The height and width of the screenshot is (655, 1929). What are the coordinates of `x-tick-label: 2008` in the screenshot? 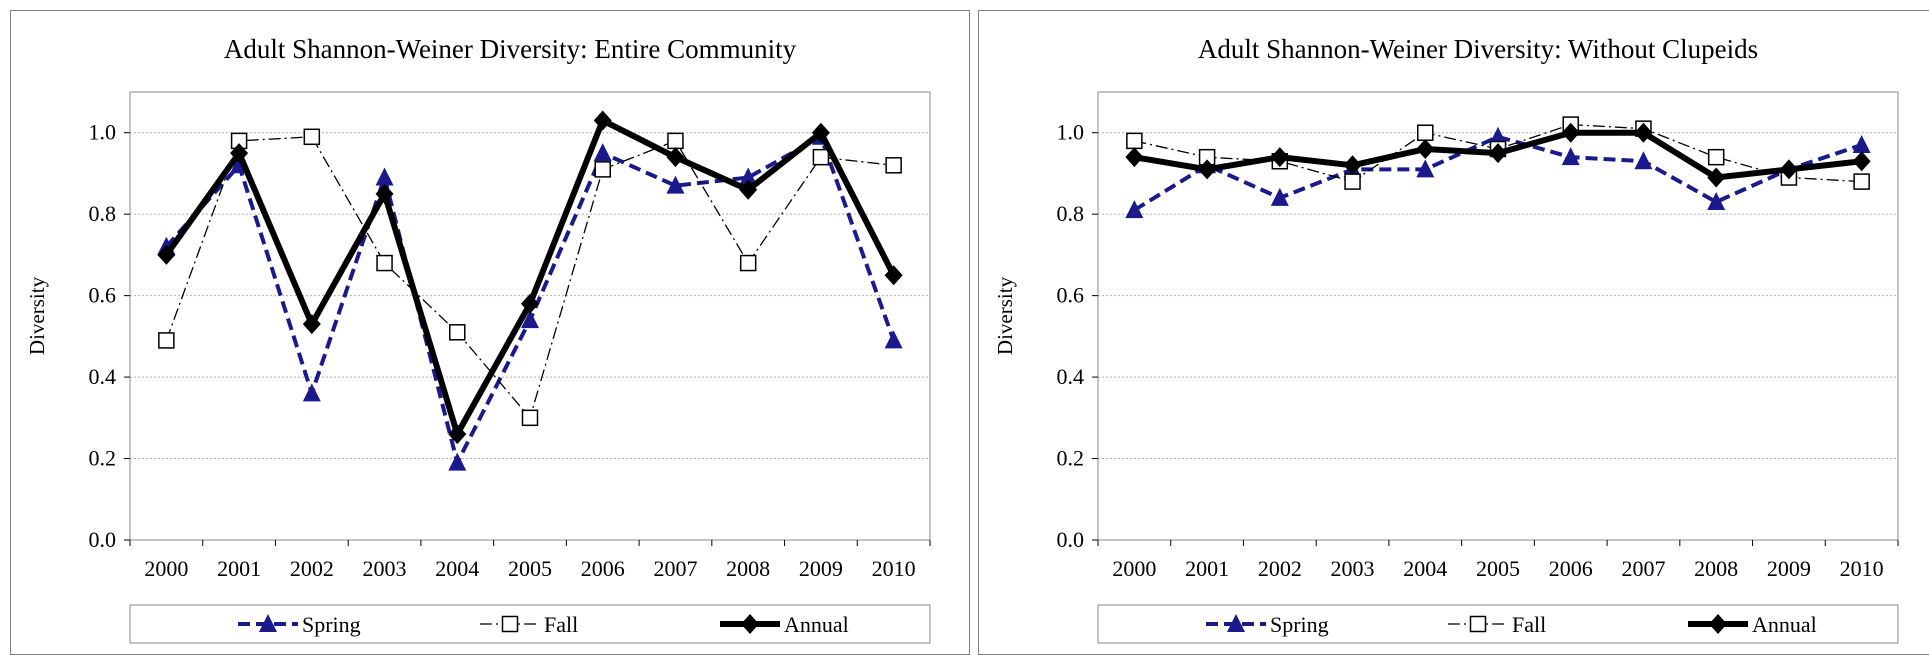 It's located at (748, 568).